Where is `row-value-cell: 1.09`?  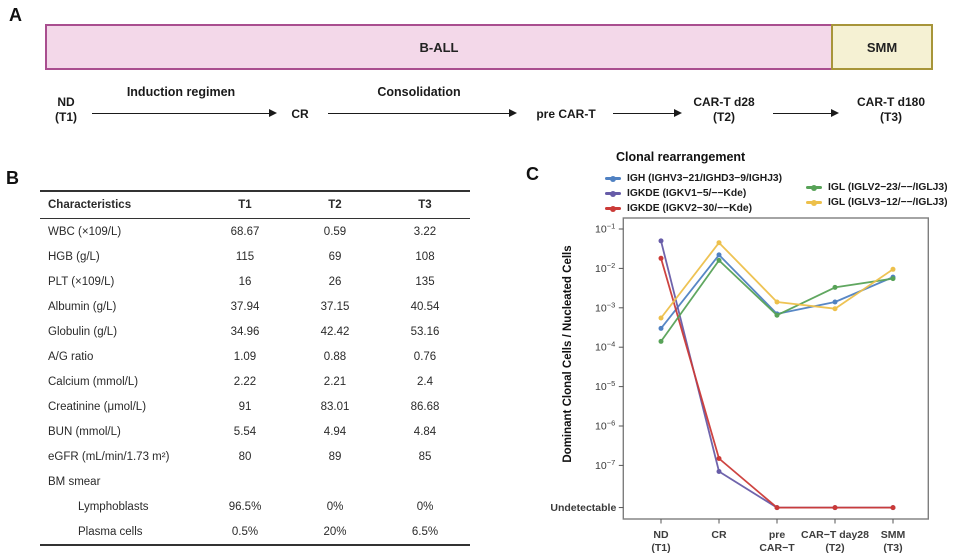 row-value-cell: 1.09 is located at coordinates (245, 356).